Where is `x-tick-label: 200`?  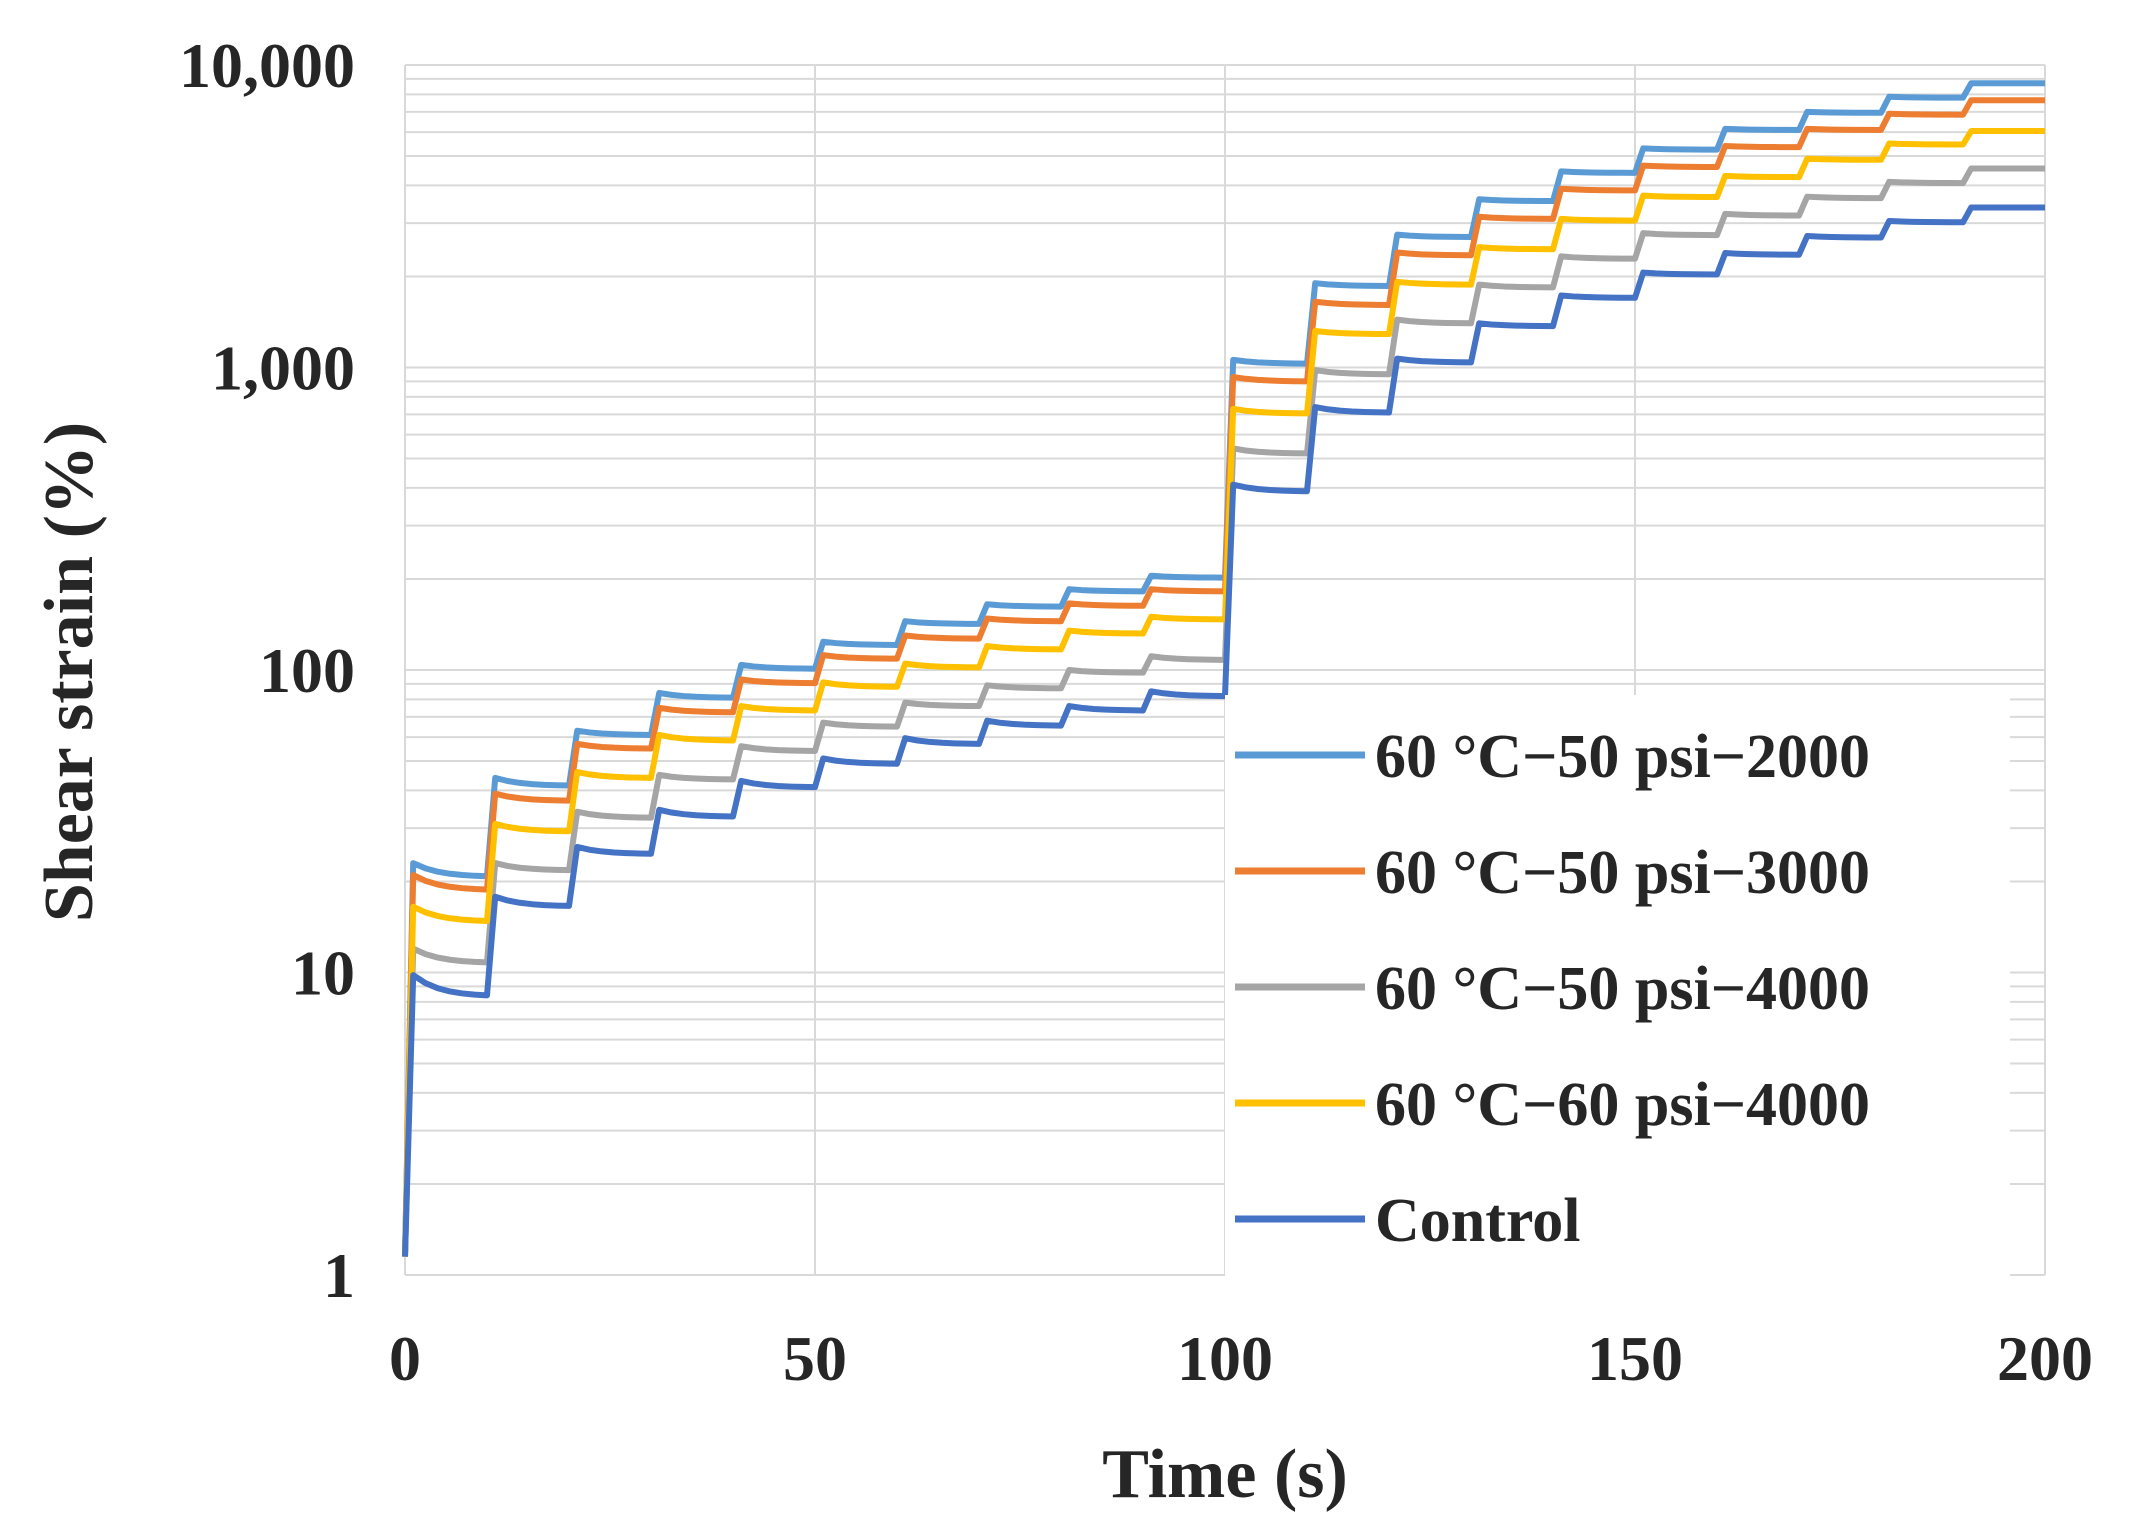
x-tick-label: 200 is located at coordinates (2045, 1358).